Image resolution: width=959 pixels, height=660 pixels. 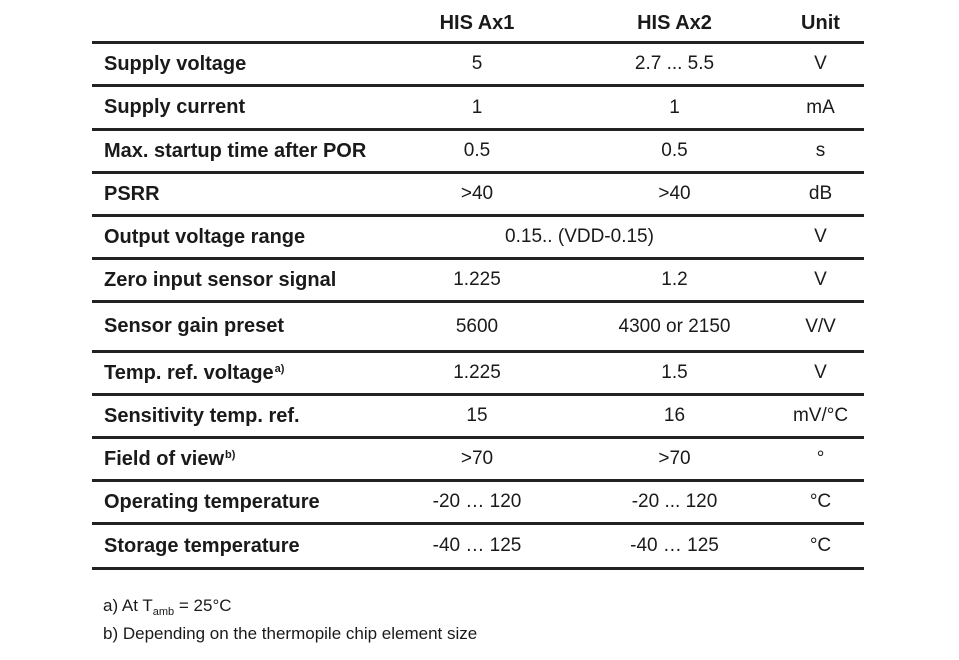 I want to click on footnote-a-suffix: = 25°C, so click(x=203, y=605).